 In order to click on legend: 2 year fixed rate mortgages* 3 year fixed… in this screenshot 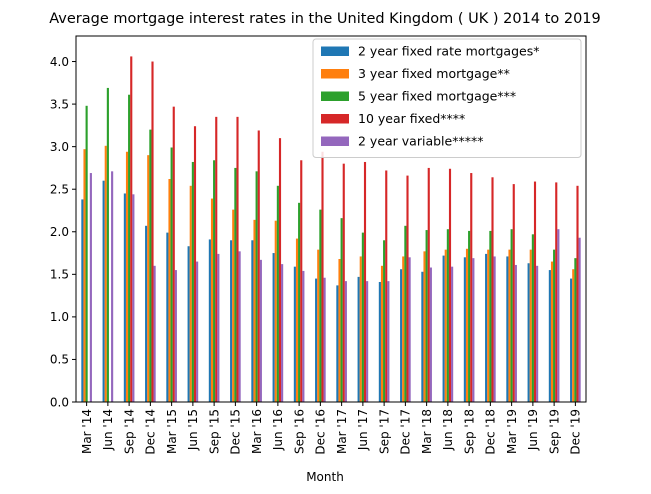, I will do `click(447, 98)`.